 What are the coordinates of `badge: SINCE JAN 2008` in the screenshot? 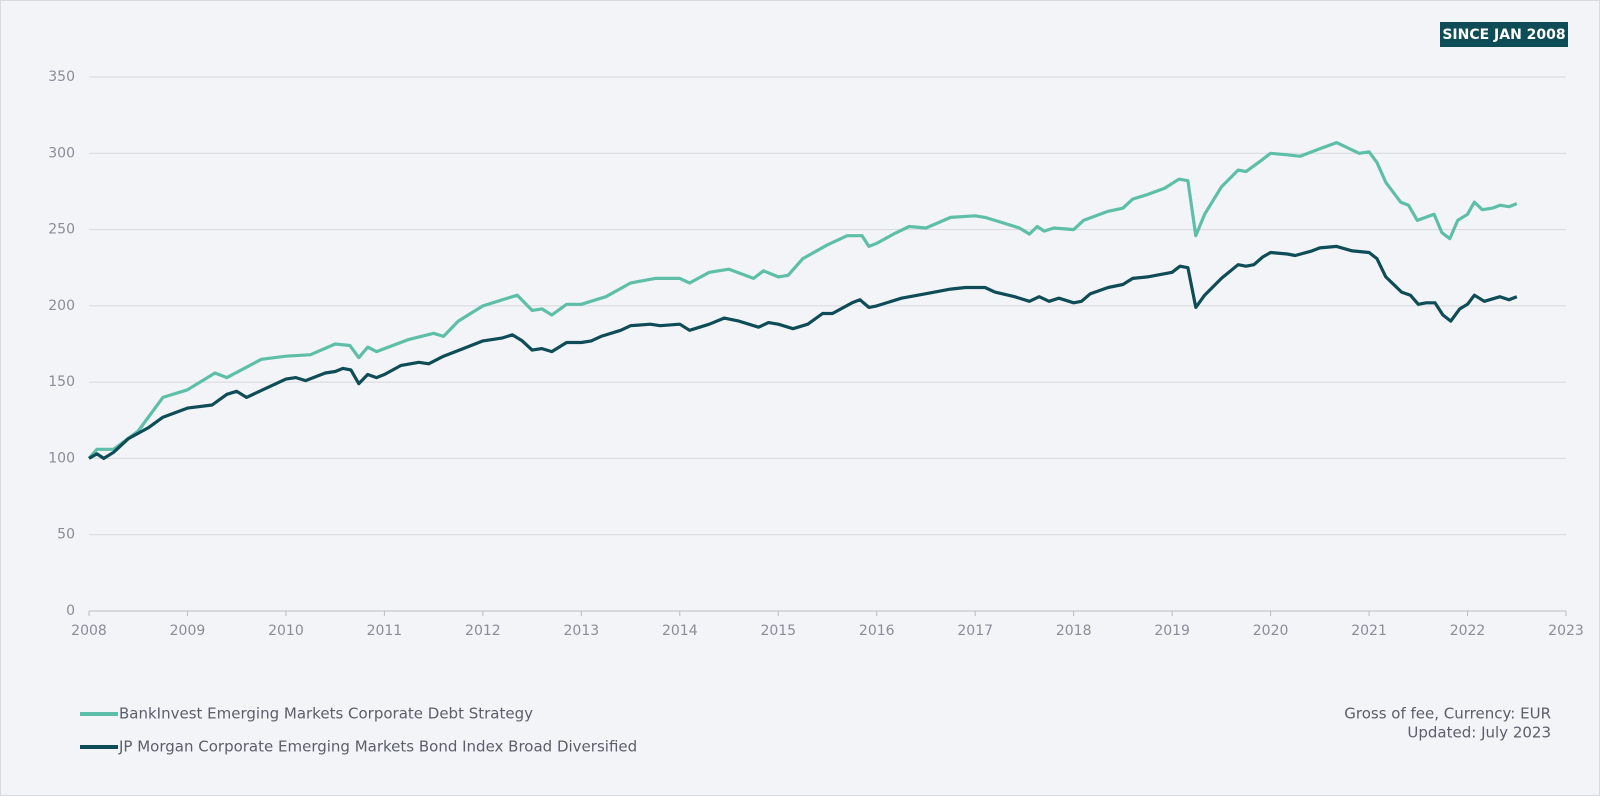 It's located at (1503, 35).